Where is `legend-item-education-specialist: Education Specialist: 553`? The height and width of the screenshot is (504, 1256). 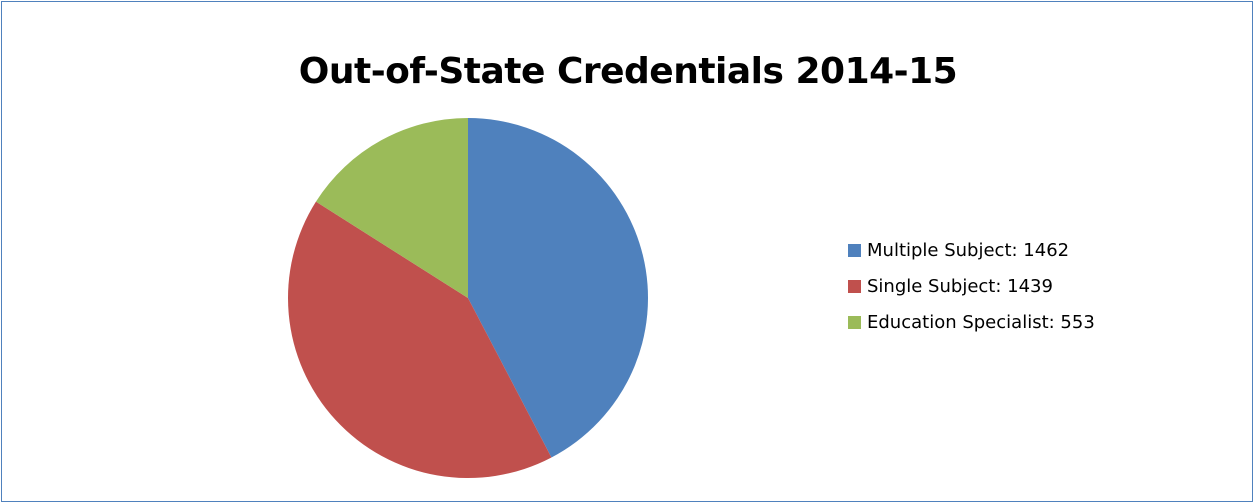 legend-item-education-specialist: Education Specialist: 553 is located at coordinates (971, 322).